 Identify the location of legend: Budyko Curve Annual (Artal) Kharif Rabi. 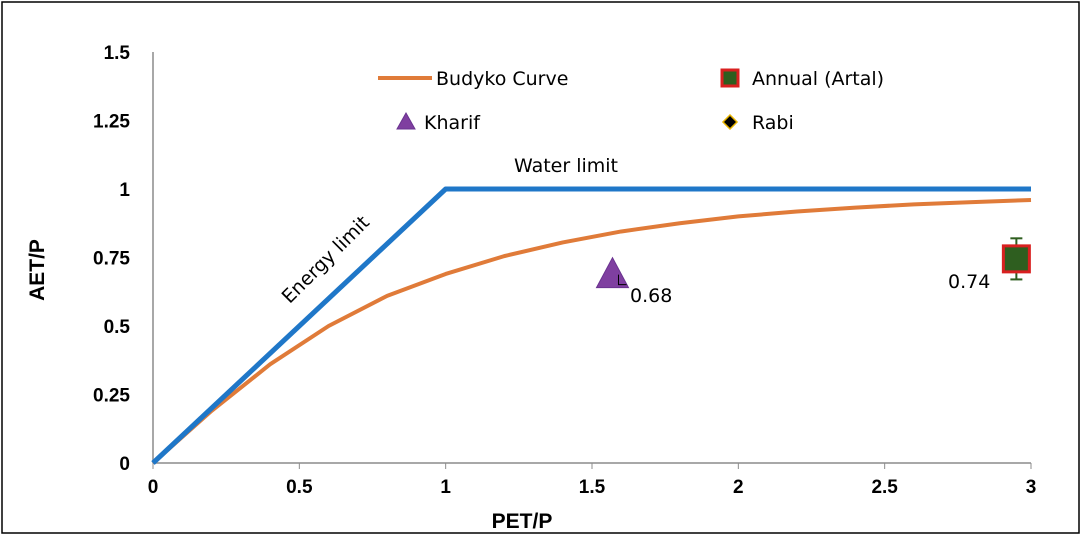
(631, 101).